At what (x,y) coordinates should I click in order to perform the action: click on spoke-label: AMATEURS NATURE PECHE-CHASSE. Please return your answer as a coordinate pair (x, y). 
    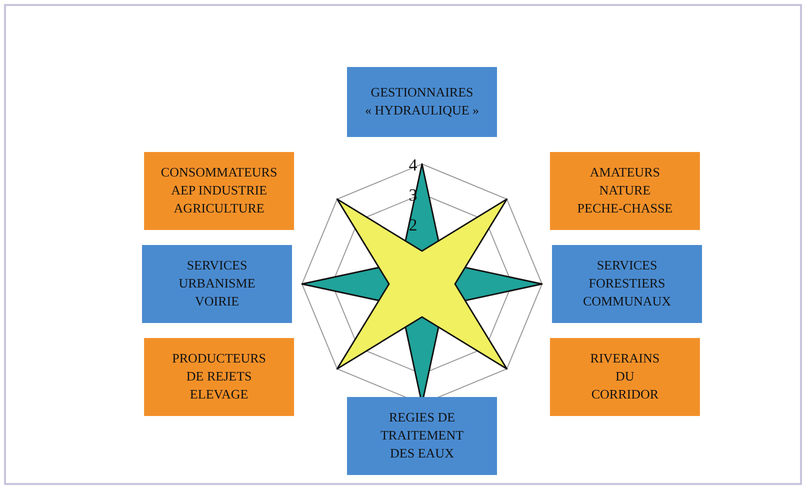
    Looking at the image, I should click on (625, 190).